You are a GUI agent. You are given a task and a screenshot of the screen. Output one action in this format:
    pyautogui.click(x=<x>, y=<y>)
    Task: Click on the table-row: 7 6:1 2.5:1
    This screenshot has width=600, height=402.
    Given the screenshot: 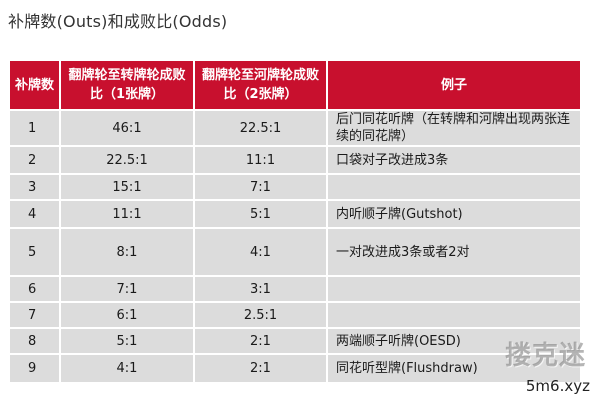 What is the action you would take?
    pyautogui.click(x=295, y=314)
    